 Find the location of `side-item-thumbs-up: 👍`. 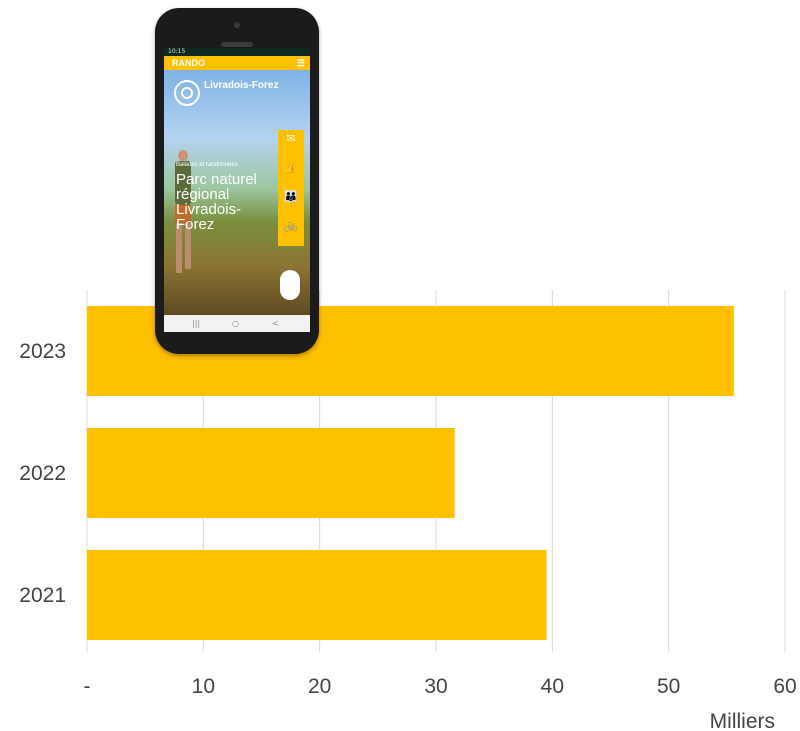

side-item-thumbs-up: 👍 is located at coordinates (291, 173).